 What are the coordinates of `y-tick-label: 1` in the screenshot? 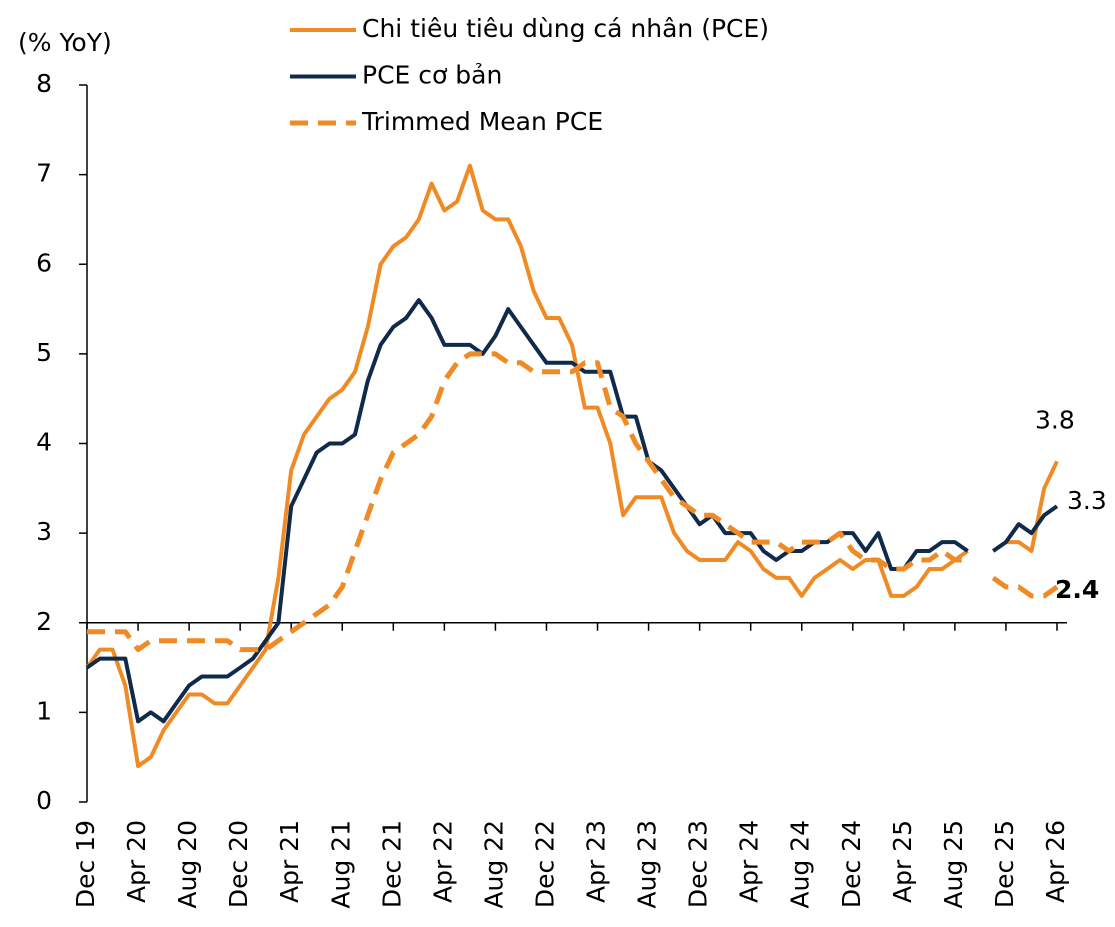 It's located at (44, 710).